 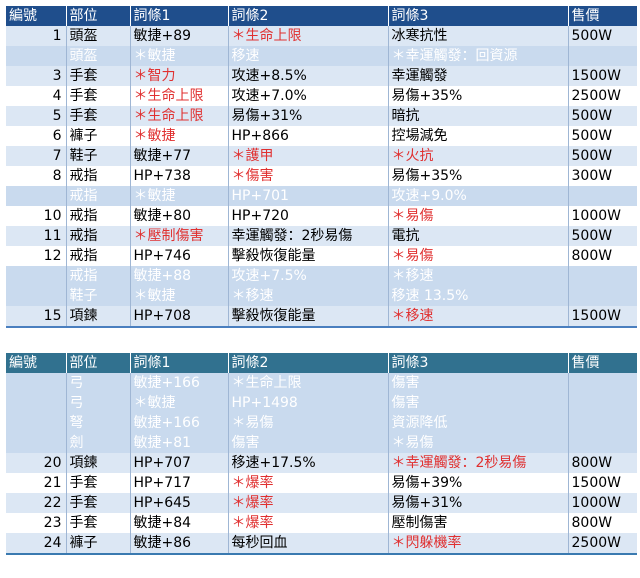 I want to click on affix-3: 易傷+39%, so click(x=477, y=483).